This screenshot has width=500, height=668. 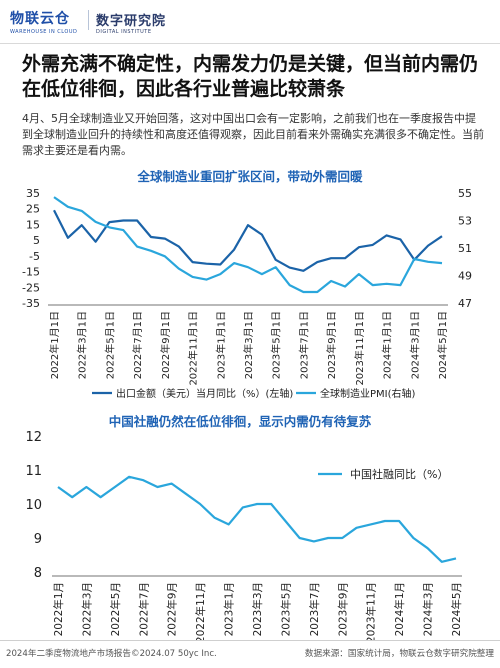 What do you see at coordinates (31, 272) in the screenshot?
I see `chart1-left-tick: -15` at bounding box center [31, 272].